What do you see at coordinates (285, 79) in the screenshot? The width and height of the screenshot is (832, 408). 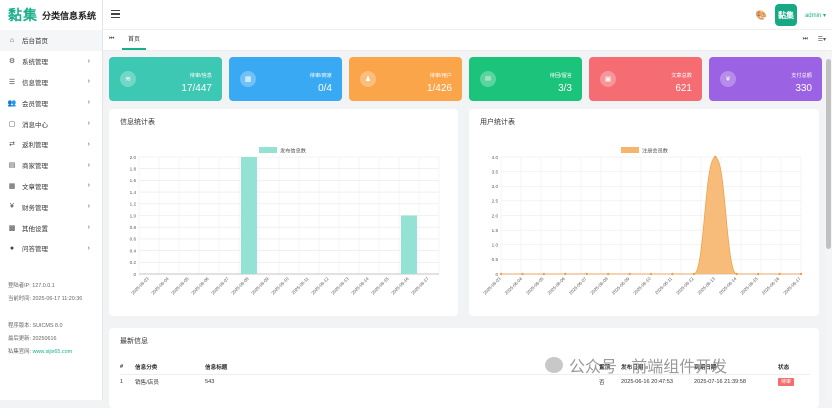 I see `stat-card-1: ▦ 待审/商家 0/4` at bounding box center [285, 79].